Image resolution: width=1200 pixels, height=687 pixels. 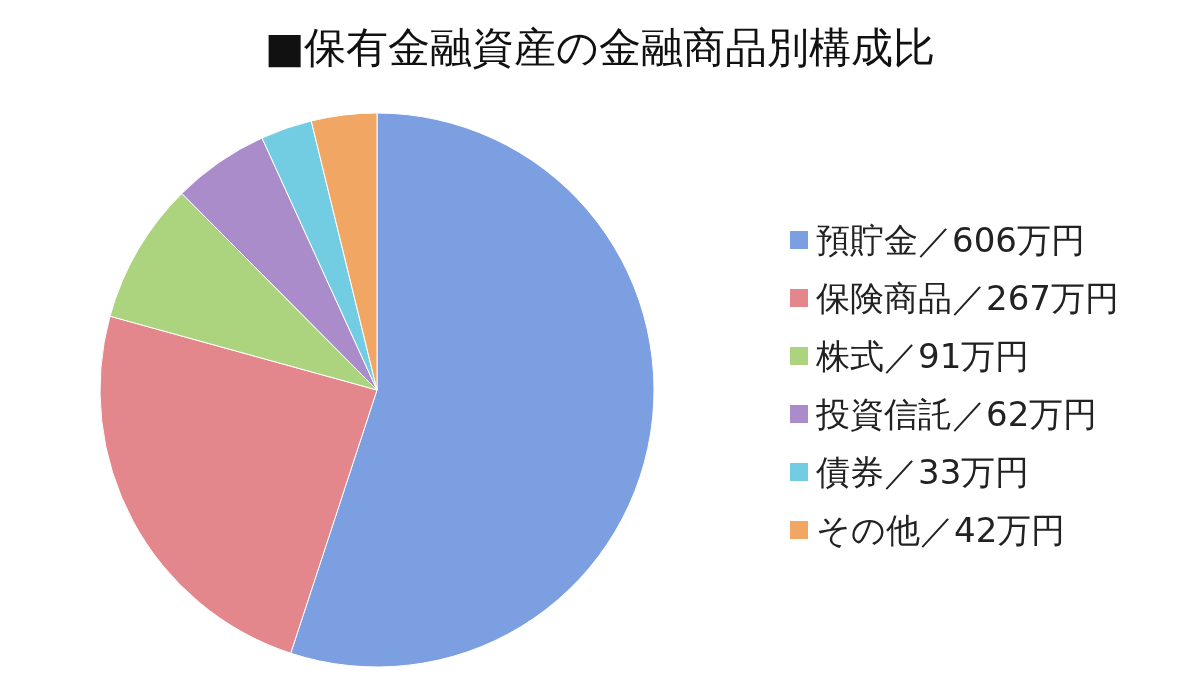 What do you see at coordinates (923, 472) in the screenshot?
I see `legend-label: 債券／33万円` at bounding box center [923, 472].